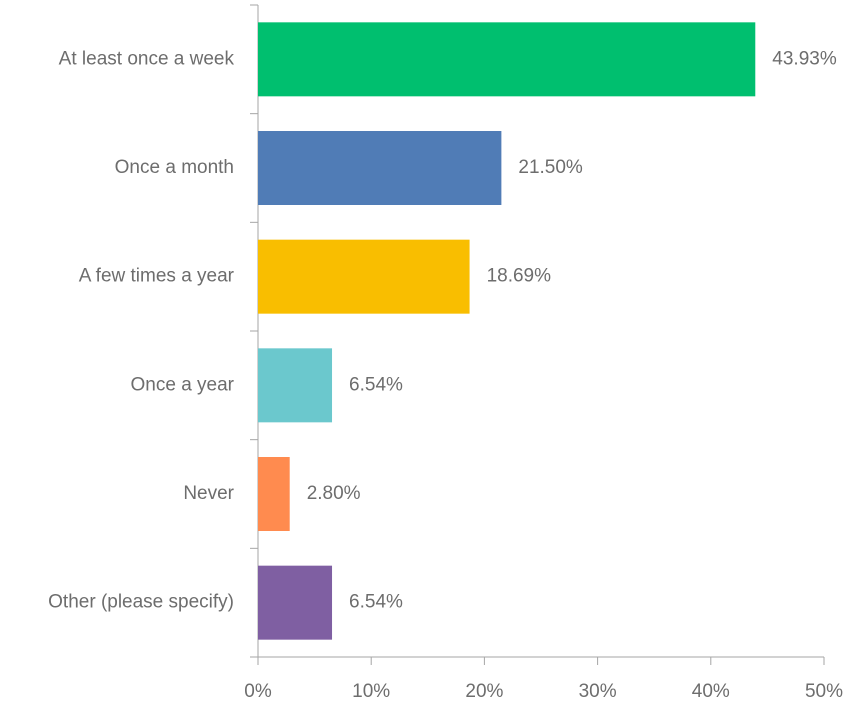 The image size is (853, 706). Describe the element at coordinates (141, 602) in the screenshot. I see `category-label: Other (please specify)` at that location.